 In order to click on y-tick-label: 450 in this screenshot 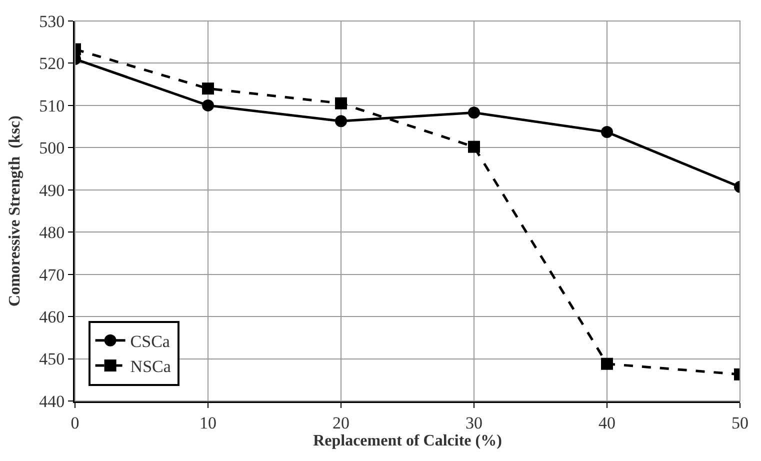, I will do `click(52, 359)`.